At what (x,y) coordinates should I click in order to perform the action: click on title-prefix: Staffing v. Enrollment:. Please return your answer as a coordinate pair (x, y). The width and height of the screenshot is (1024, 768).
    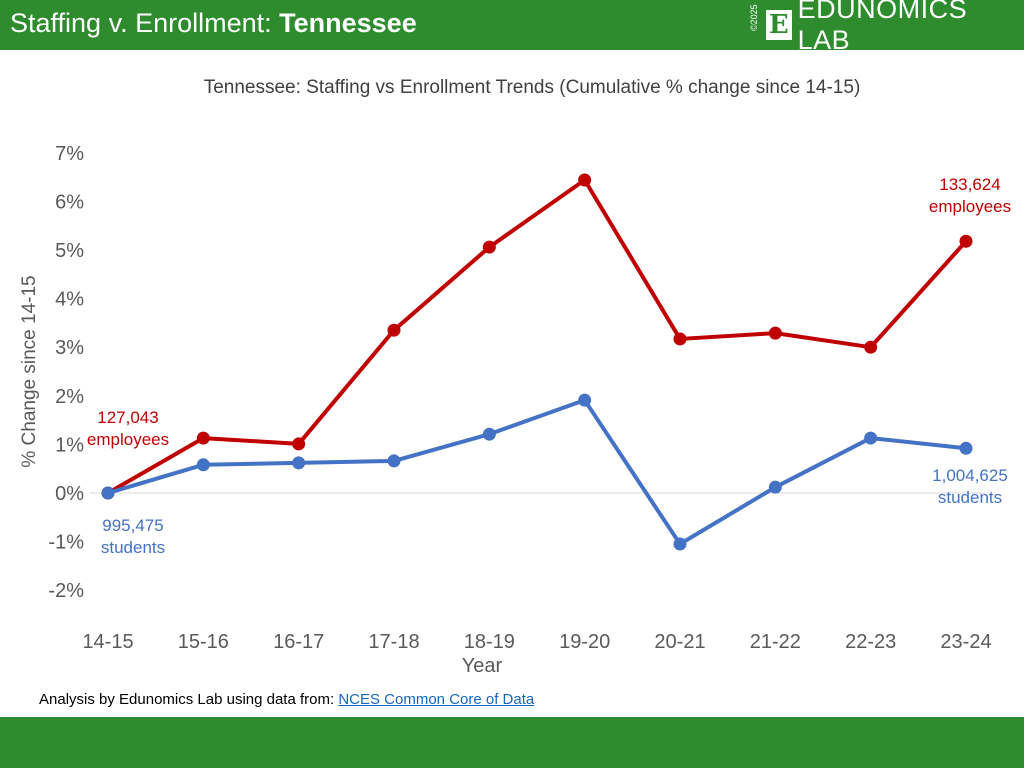
    Looking at the image, I should click on (145, 23).